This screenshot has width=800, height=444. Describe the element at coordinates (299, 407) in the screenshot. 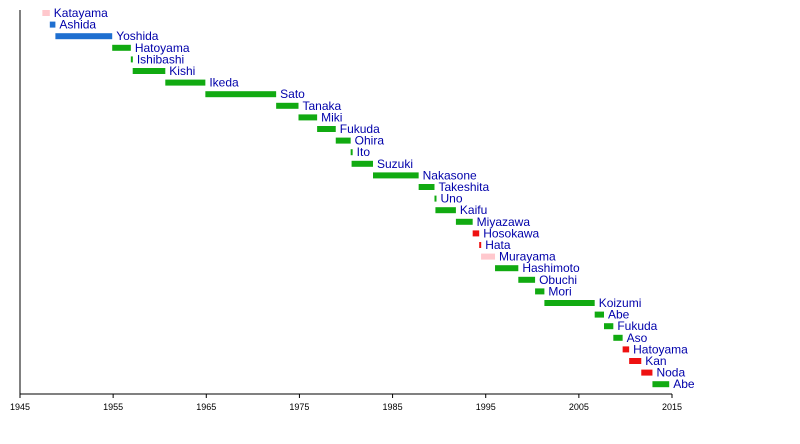

I see `x-tick-label: 1975` at that location.